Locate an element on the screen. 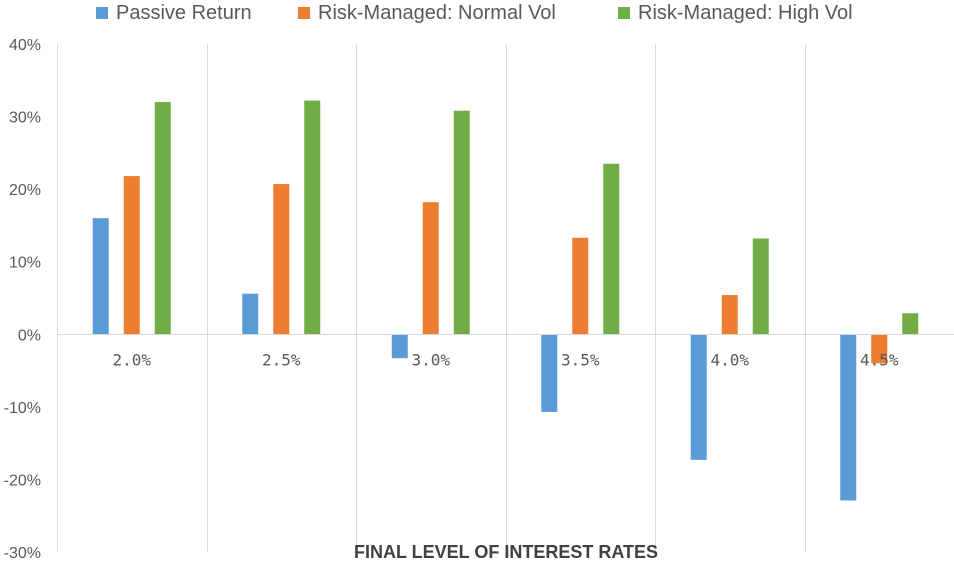  bar-passive-return-4.5% is located at coordinates (848, 417).